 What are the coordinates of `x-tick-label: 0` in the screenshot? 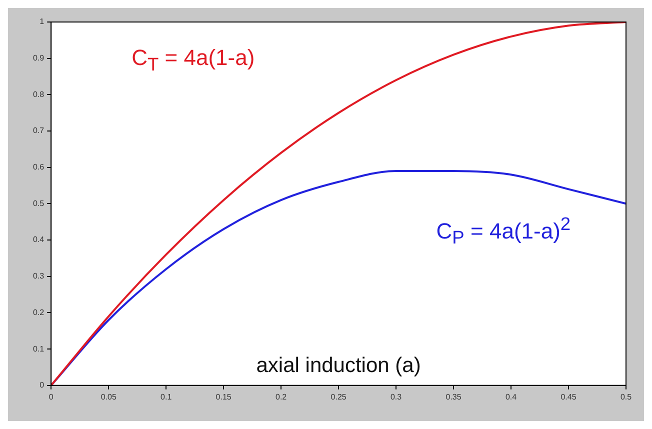 It's located at (51, 397).